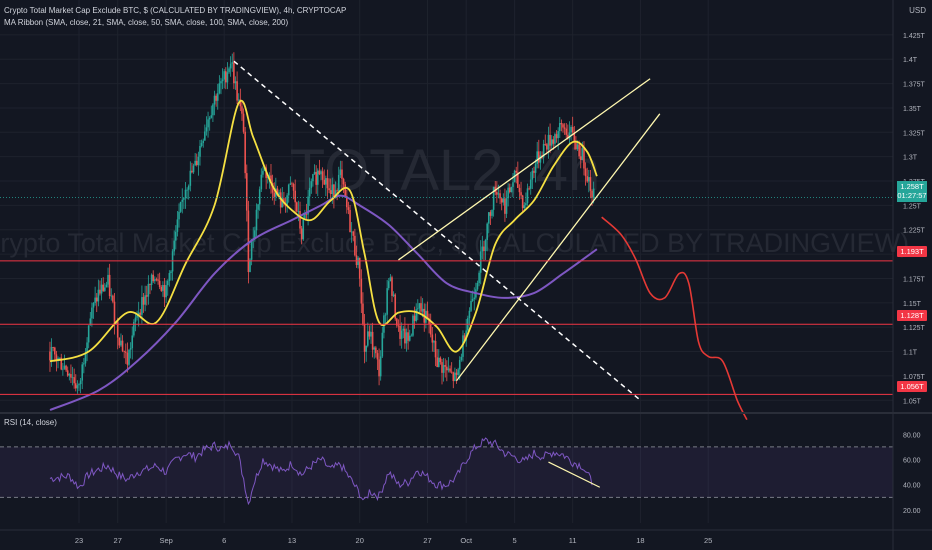  I want to click on x-tick-label: 13, so click(292, 540).